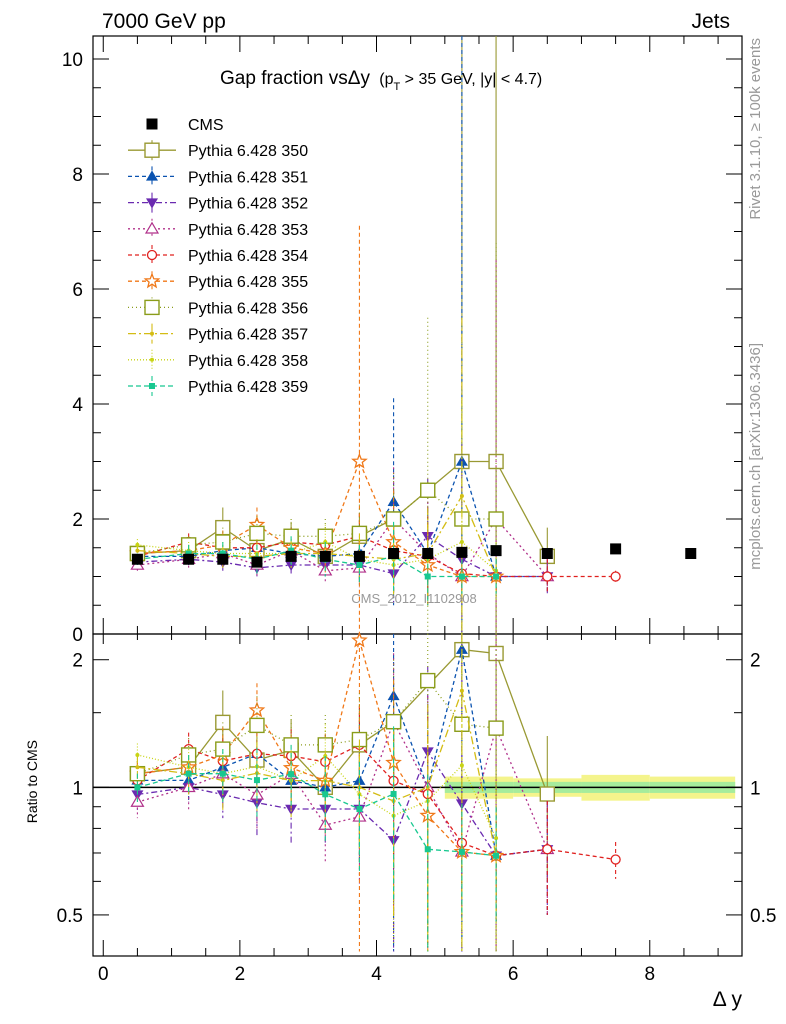 The height and width of the screenshot is (1024, 786). I want to click on legend-entry: Pythia 6.428 354, so click(218, 255).